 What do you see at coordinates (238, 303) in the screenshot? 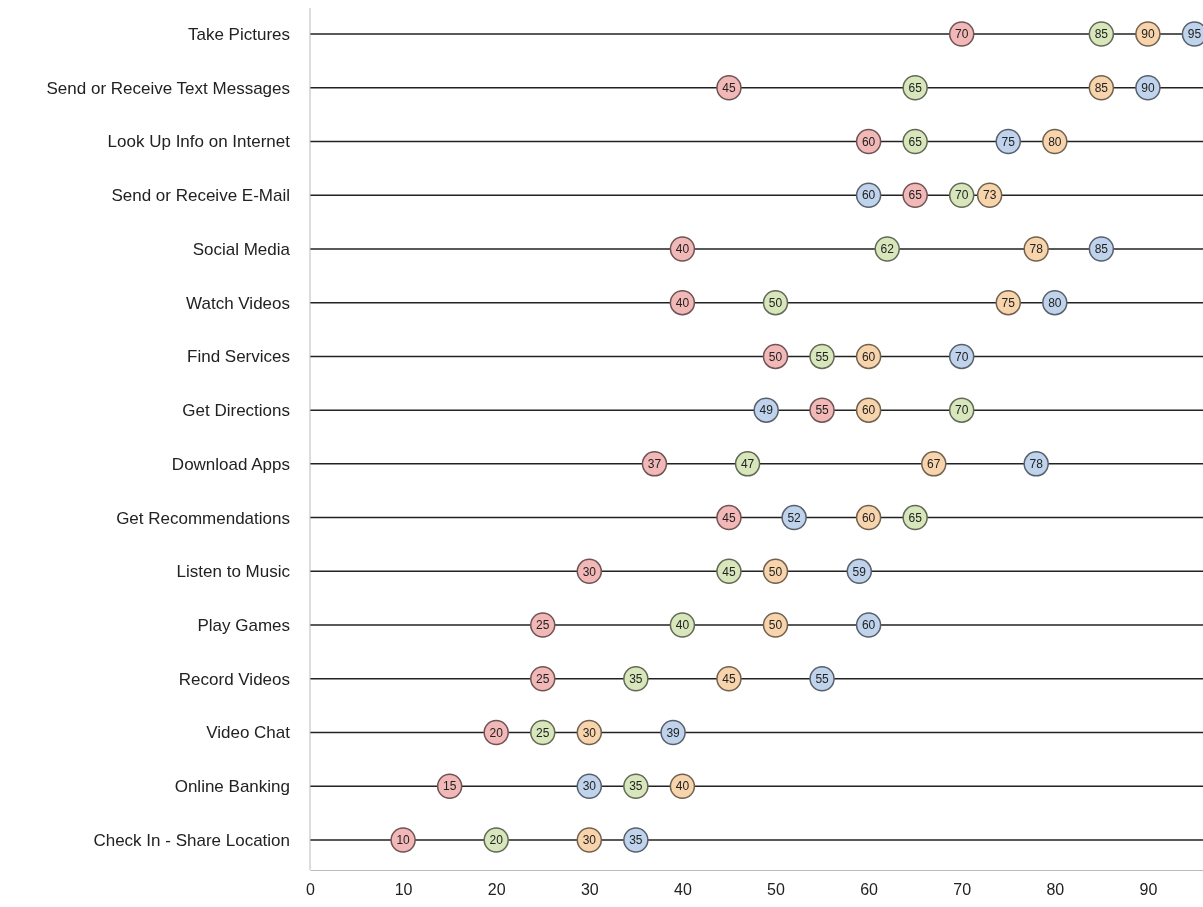
I see `y-tick-label: Watch Videos` at bounding box center [238, 303].